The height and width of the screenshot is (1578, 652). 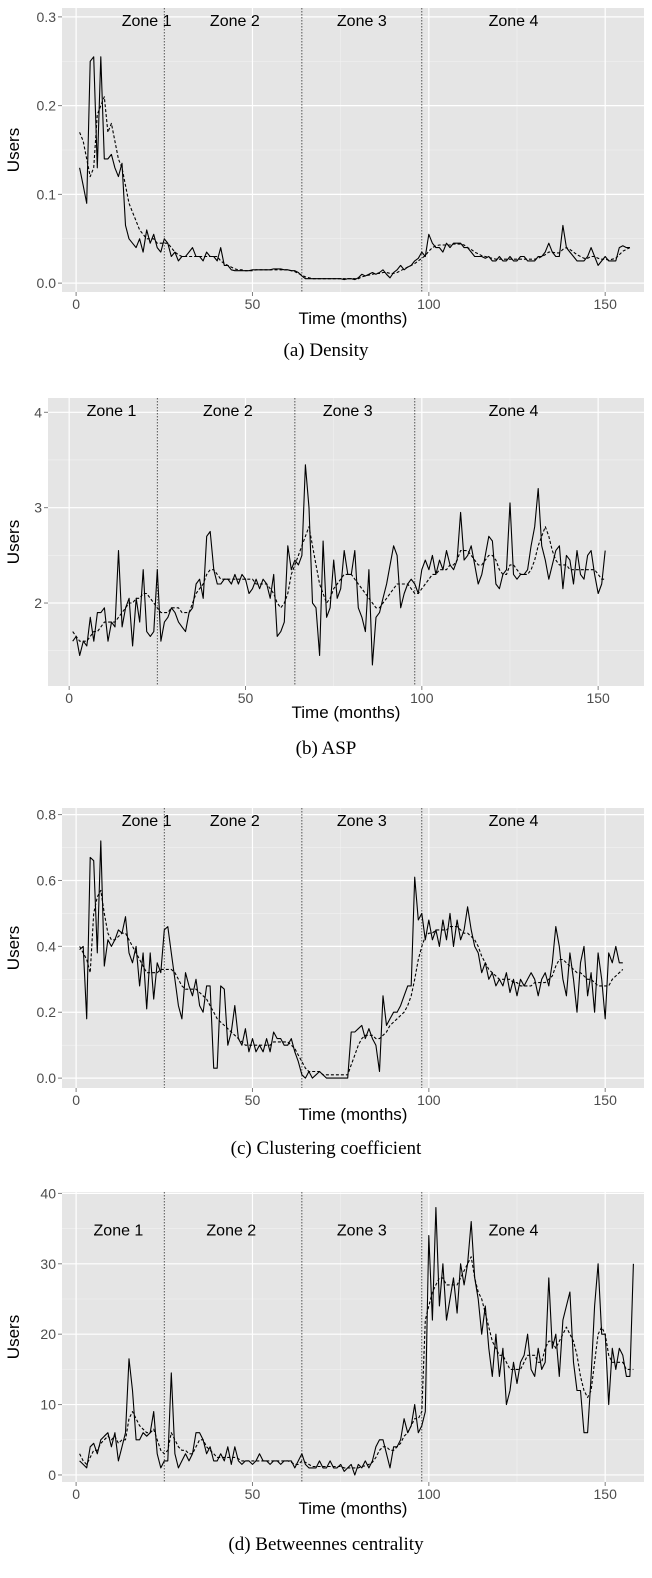 I want to click on y-tick-label: 0, so click(x=52, y=1475).